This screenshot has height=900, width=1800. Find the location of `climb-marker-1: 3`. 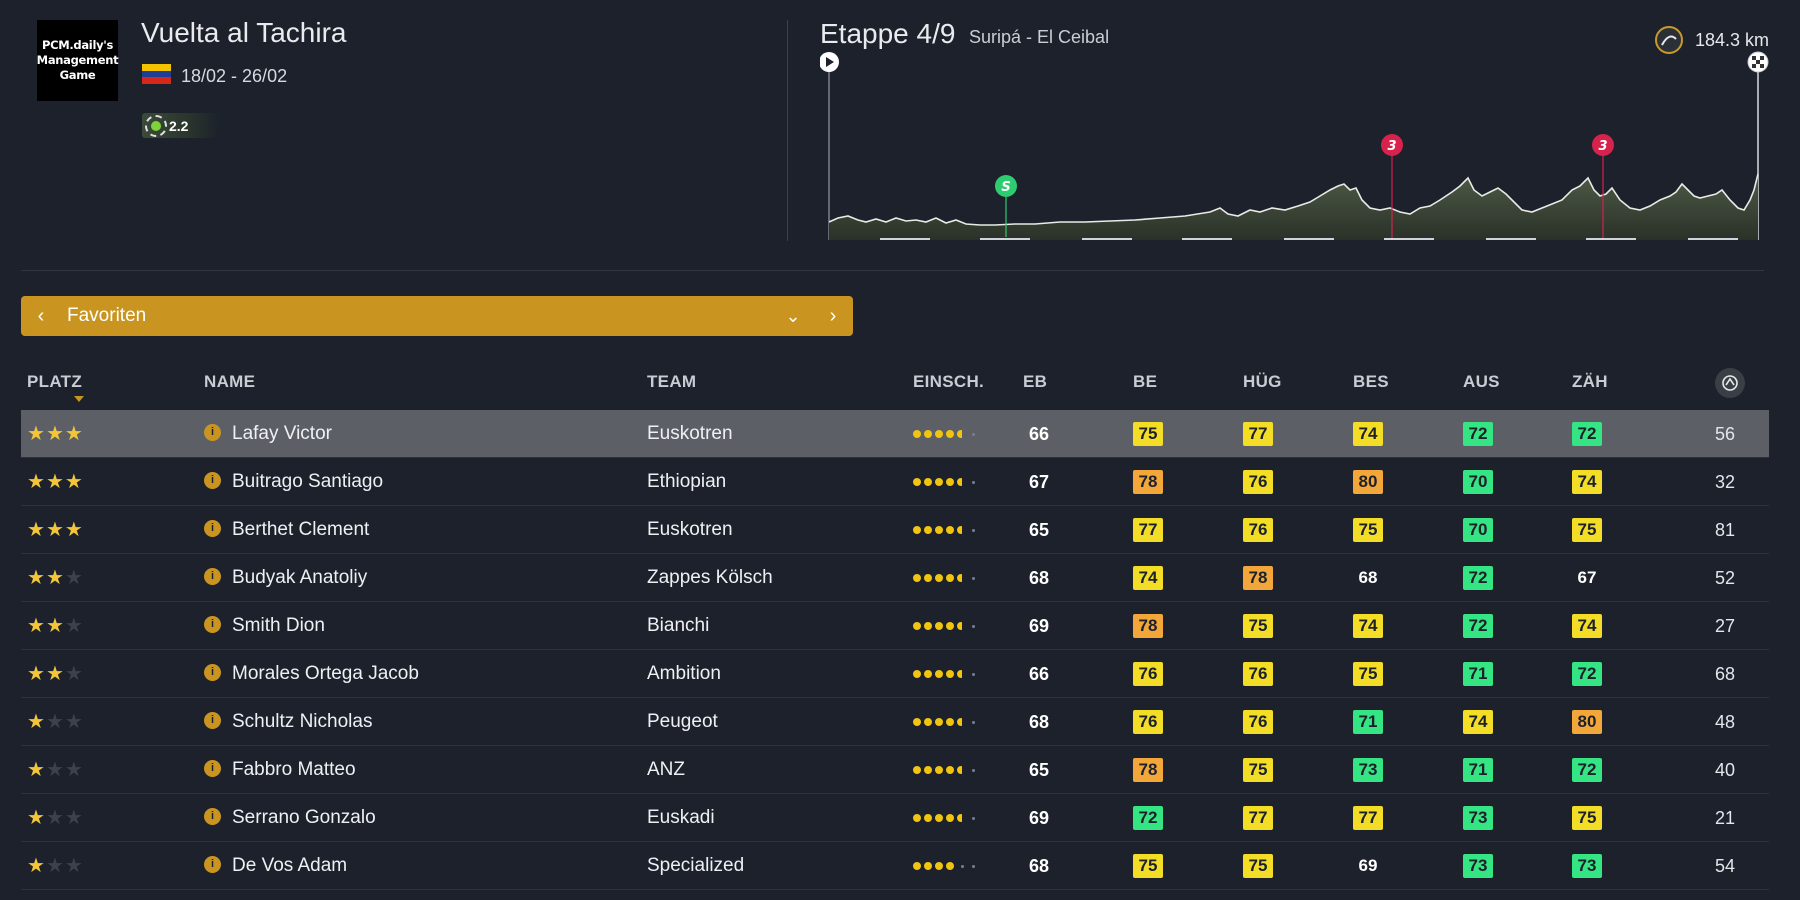

climb-marker-1: 3 is located at coordinates (1392, 186).